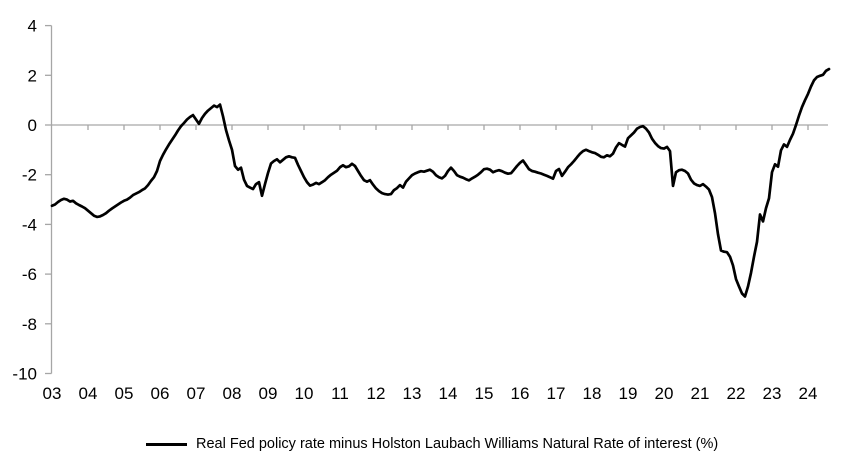  What do you see at coordinates (340, 393) in the screenshot?
I see `x-tick-label: 11` at bounding box center [340, 393].